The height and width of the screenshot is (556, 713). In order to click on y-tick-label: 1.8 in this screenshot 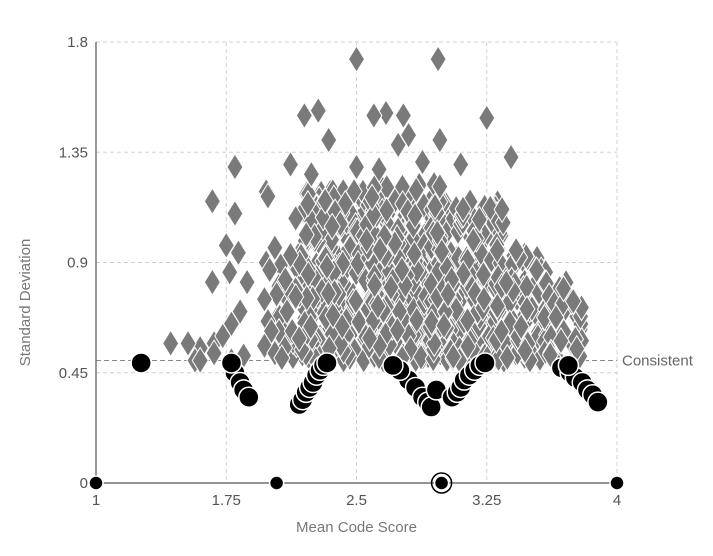, I will do `click(77, 42)`.